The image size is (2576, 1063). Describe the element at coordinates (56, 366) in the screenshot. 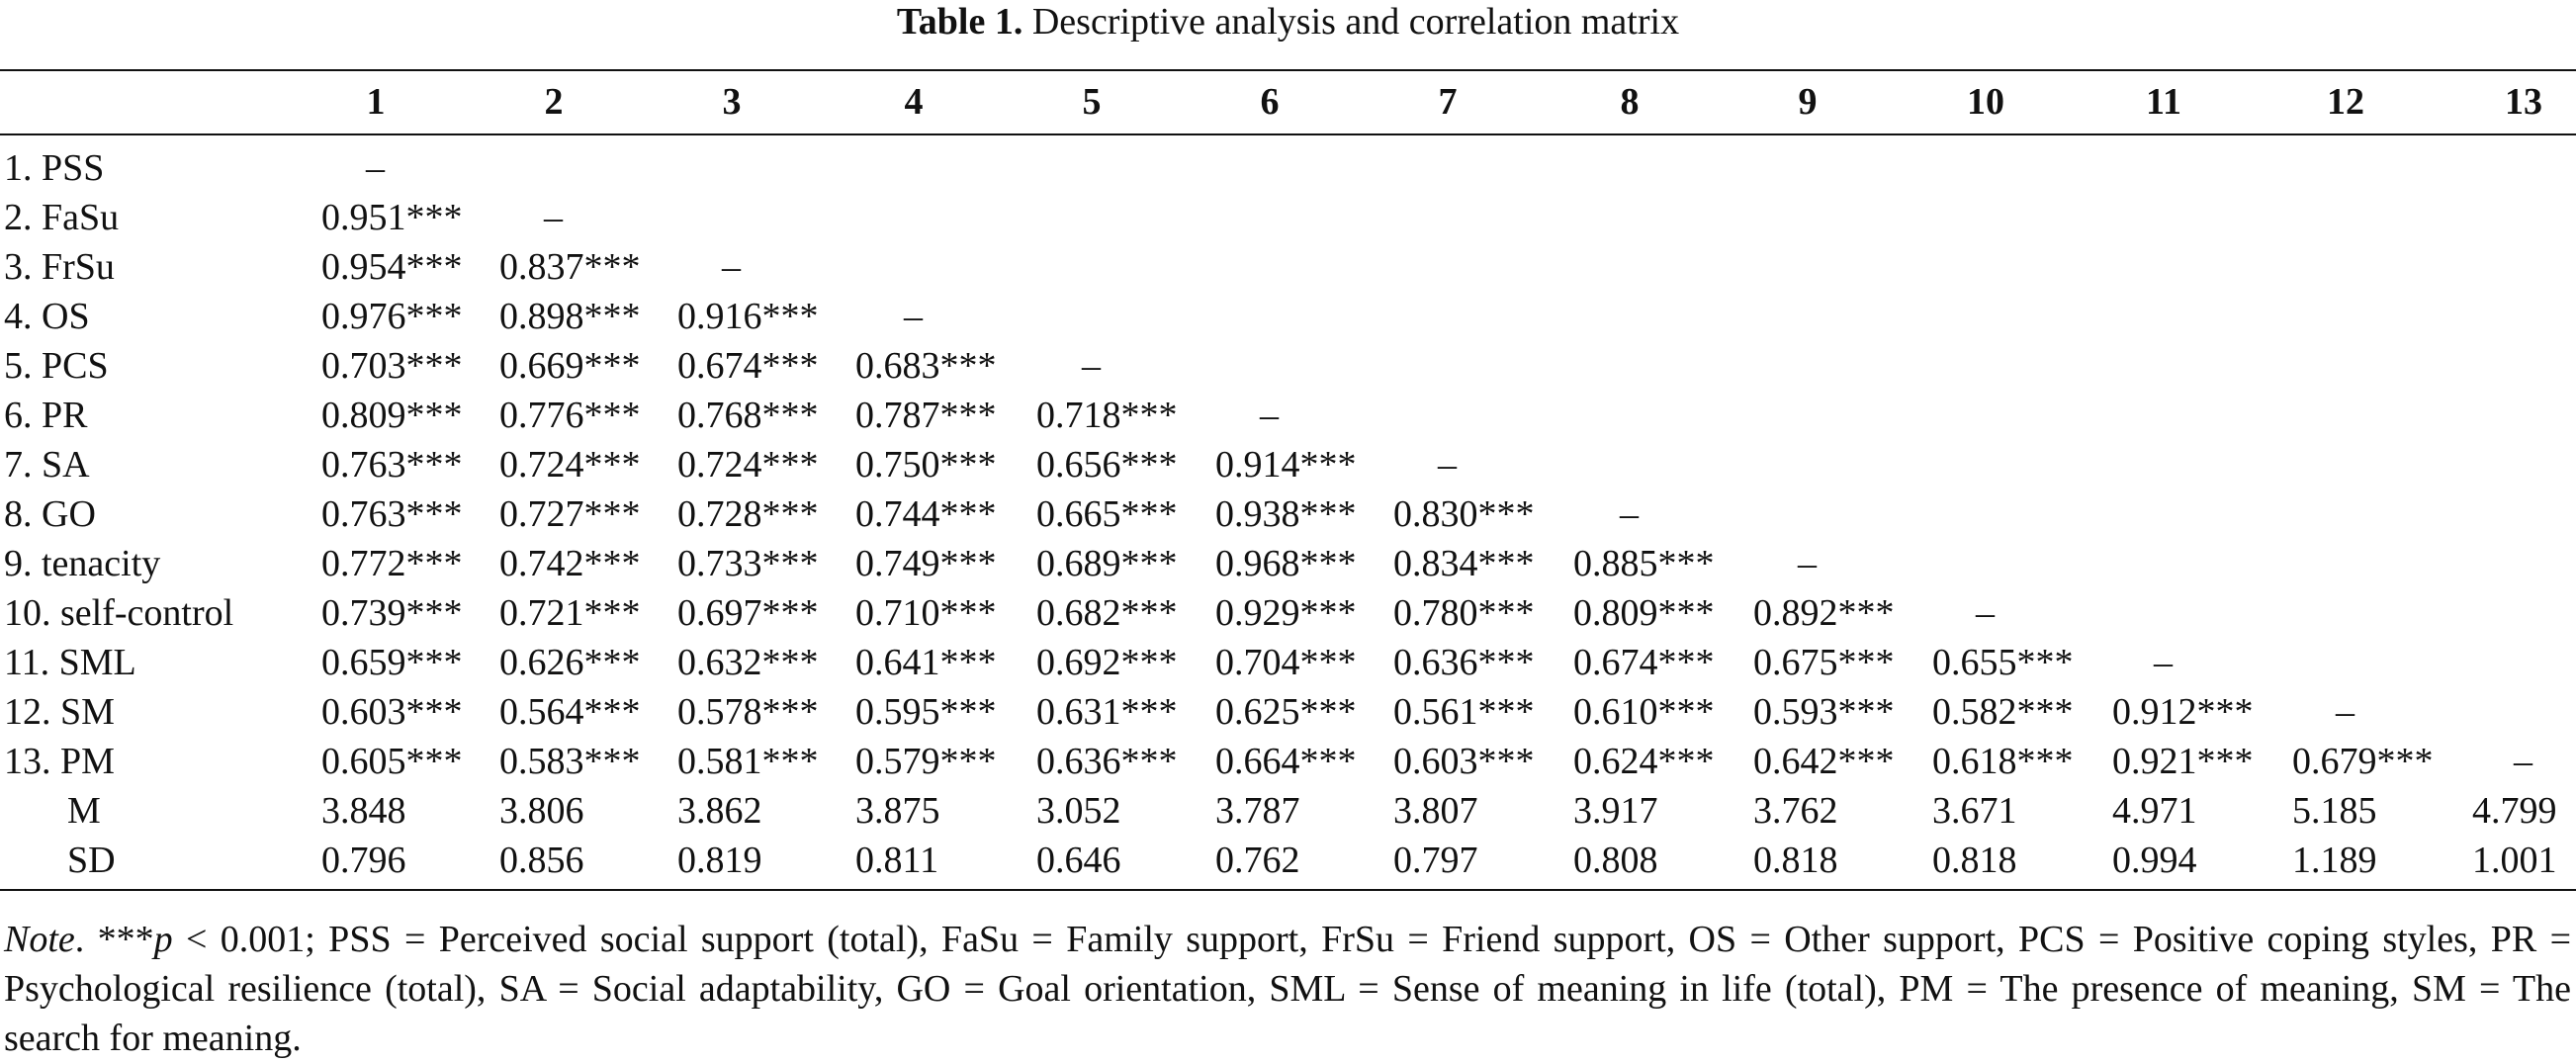

I see `row-label: 5. PCS` at that location.